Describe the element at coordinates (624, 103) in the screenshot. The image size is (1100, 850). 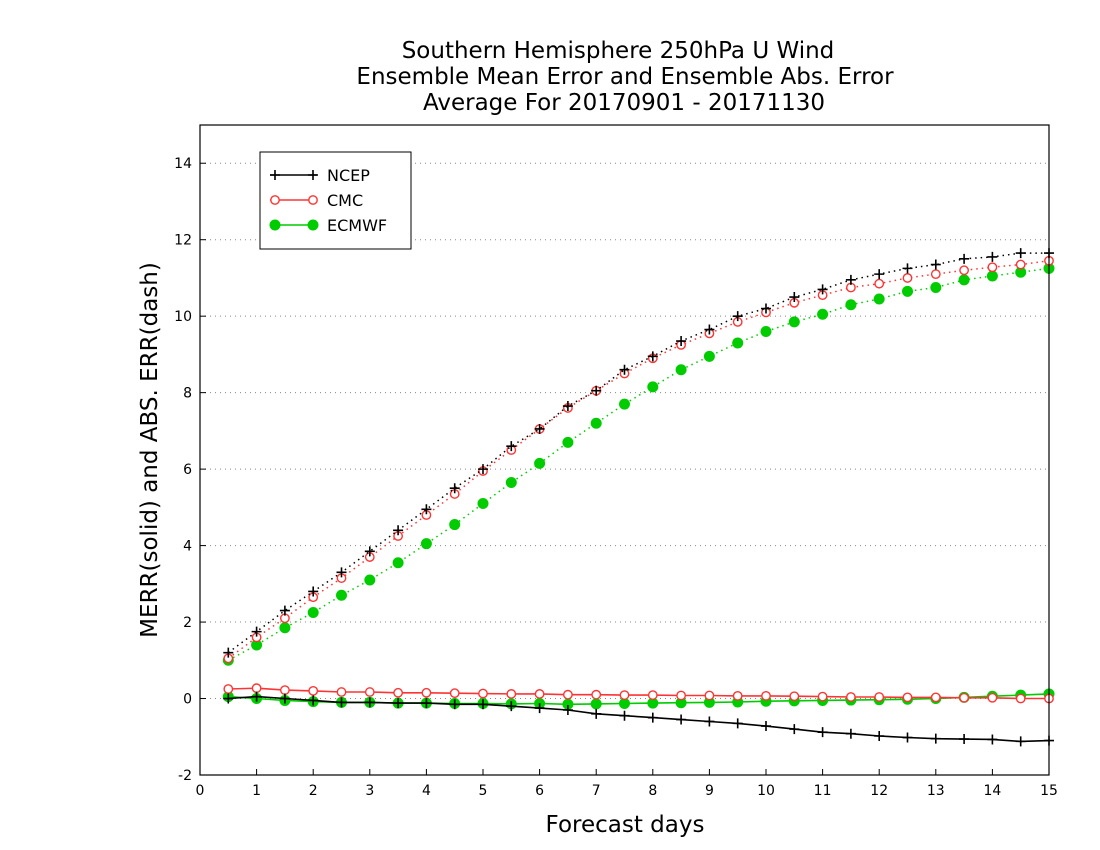
I see `chart-title-line-3: Average For 20170901 - 20171130` at that location.